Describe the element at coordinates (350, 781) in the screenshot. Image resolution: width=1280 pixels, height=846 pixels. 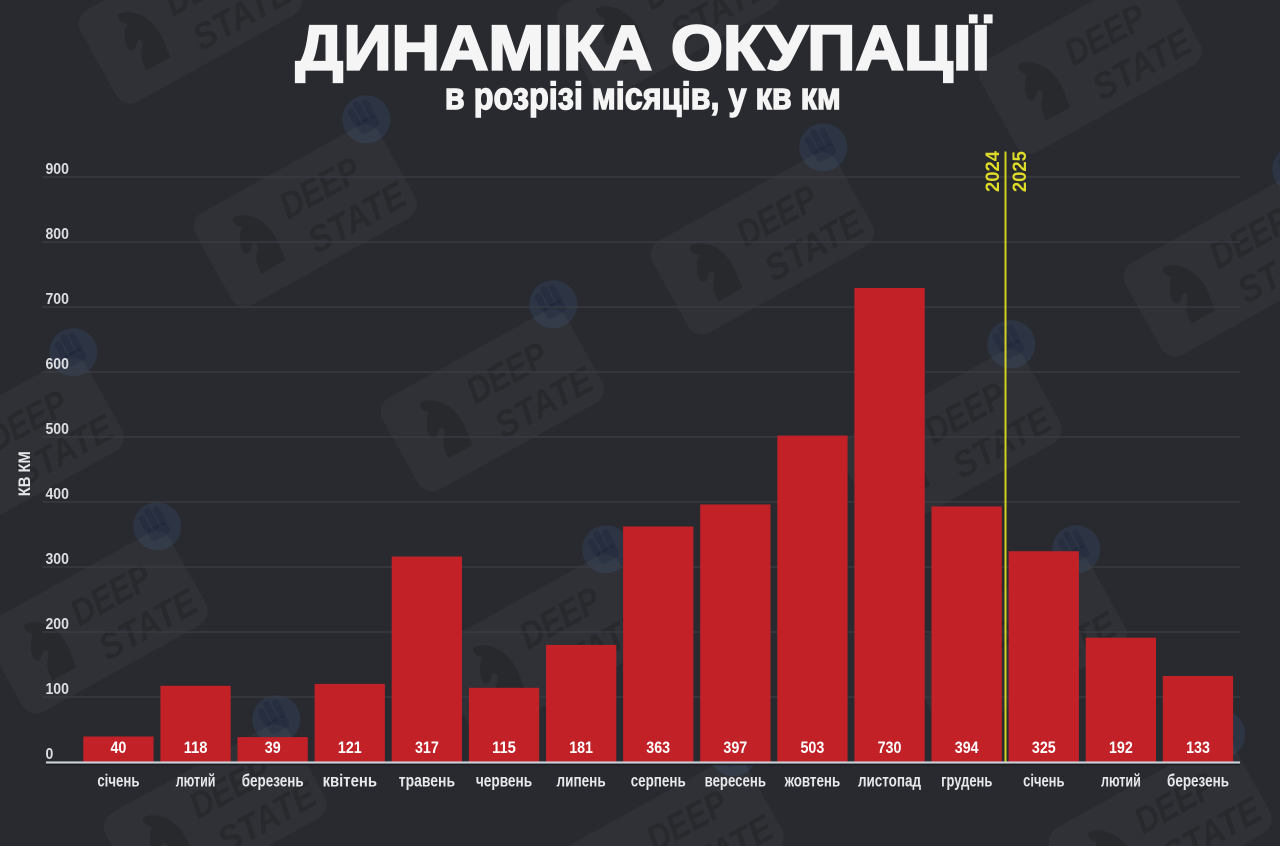
I see `svg-text: квітень` at that location.